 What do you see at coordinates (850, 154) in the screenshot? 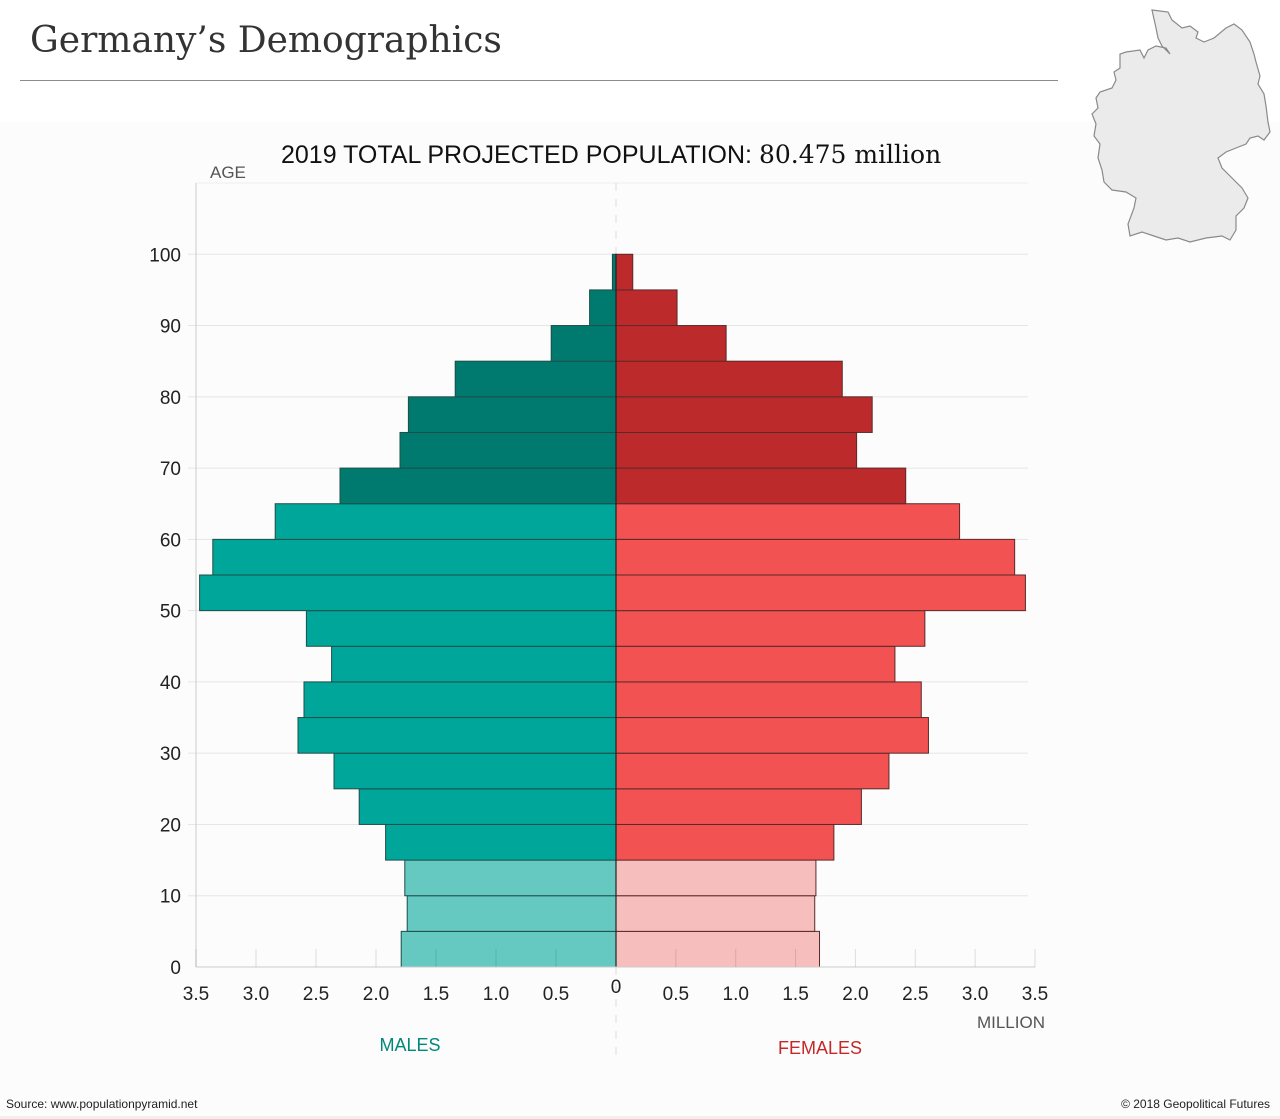
I see `total-population-value: 80.475 million` at bounding box center [850, 154].